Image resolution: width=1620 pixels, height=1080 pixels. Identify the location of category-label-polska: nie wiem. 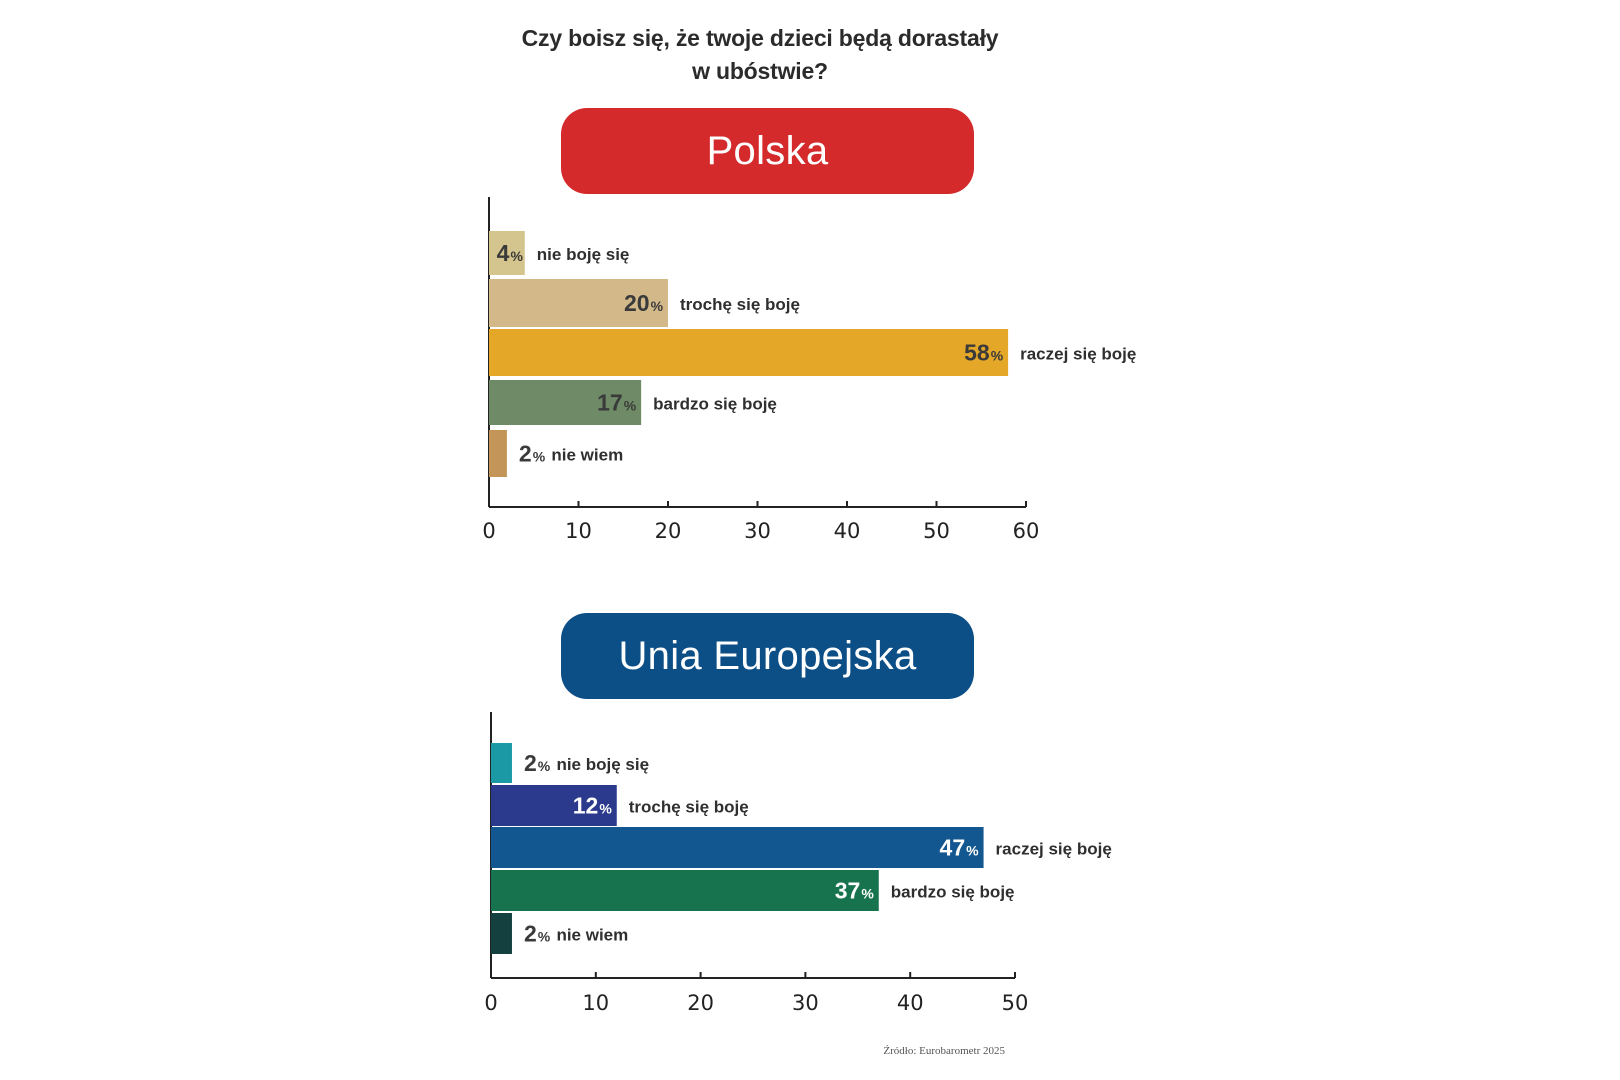
(587, 455).